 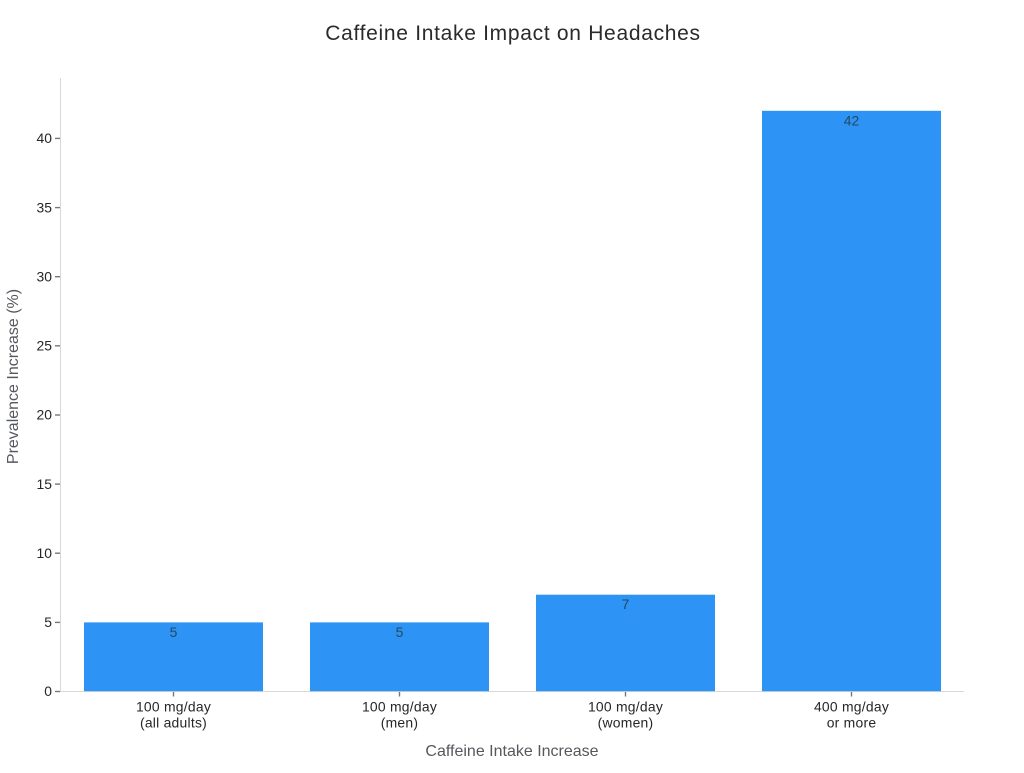 What do you see at coordinates (45, 346) in the screenshot?
I see `svg-text: 25` at bounding box center [45, 346].